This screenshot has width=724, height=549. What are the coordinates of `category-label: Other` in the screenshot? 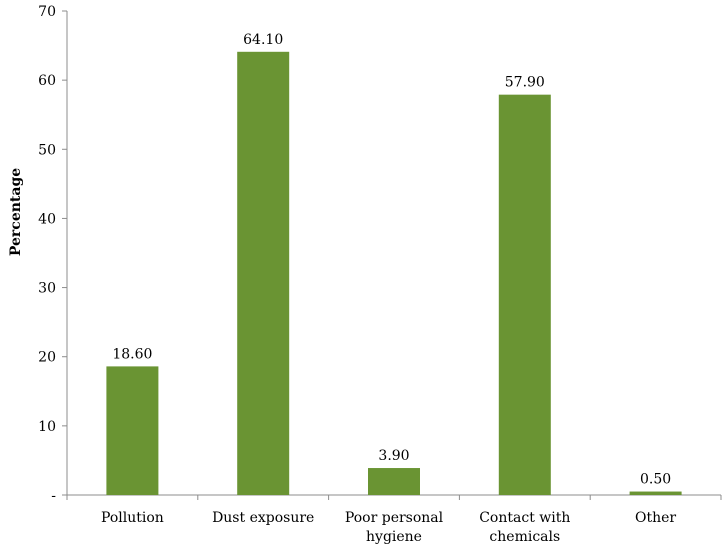 It's located at (655, 518).